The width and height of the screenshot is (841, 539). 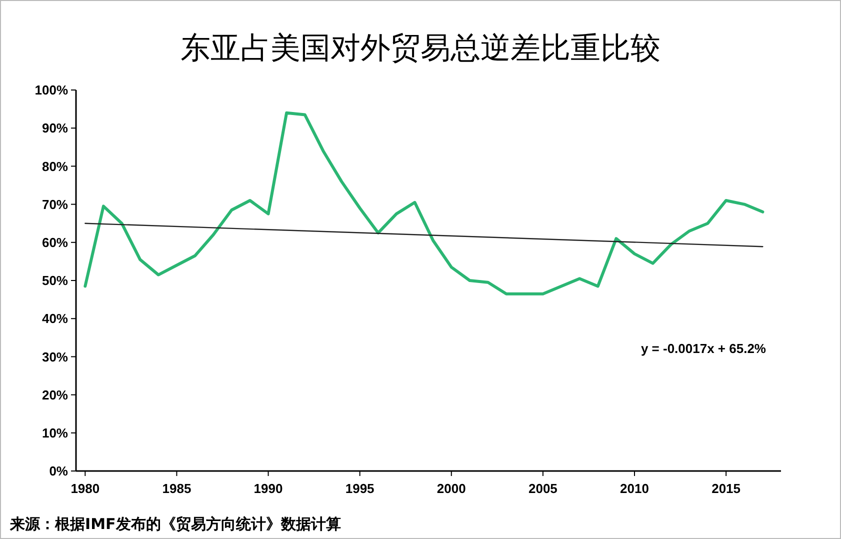 What do you see at coordinates (177, 488) in the screenshot?
I see `x-tick-label: 1985` at bounding box center [177, 488].